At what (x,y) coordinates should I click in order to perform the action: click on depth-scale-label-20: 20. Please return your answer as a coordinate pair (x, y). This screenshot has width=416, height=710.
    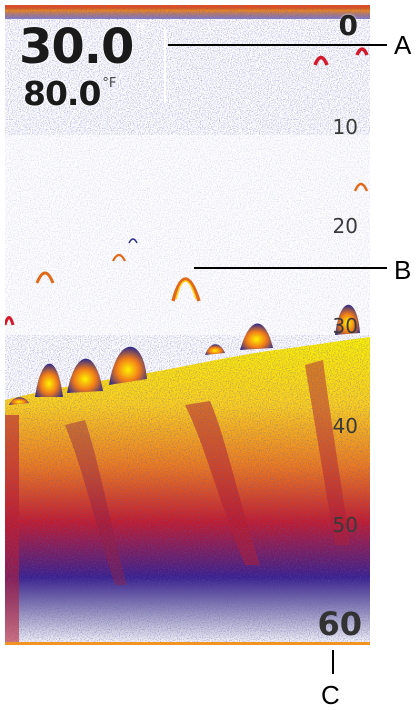
    Looking at the image, I should click on (345, 226).